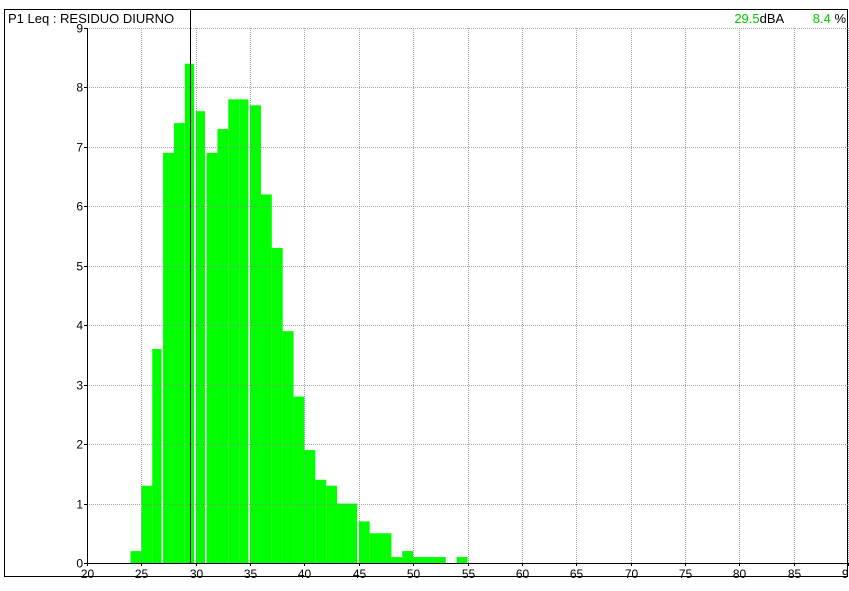  What do you see at coordinates (632, 574) in the screenshot?
I see `x-tick-label: 70` at bounding box center [632, 574].